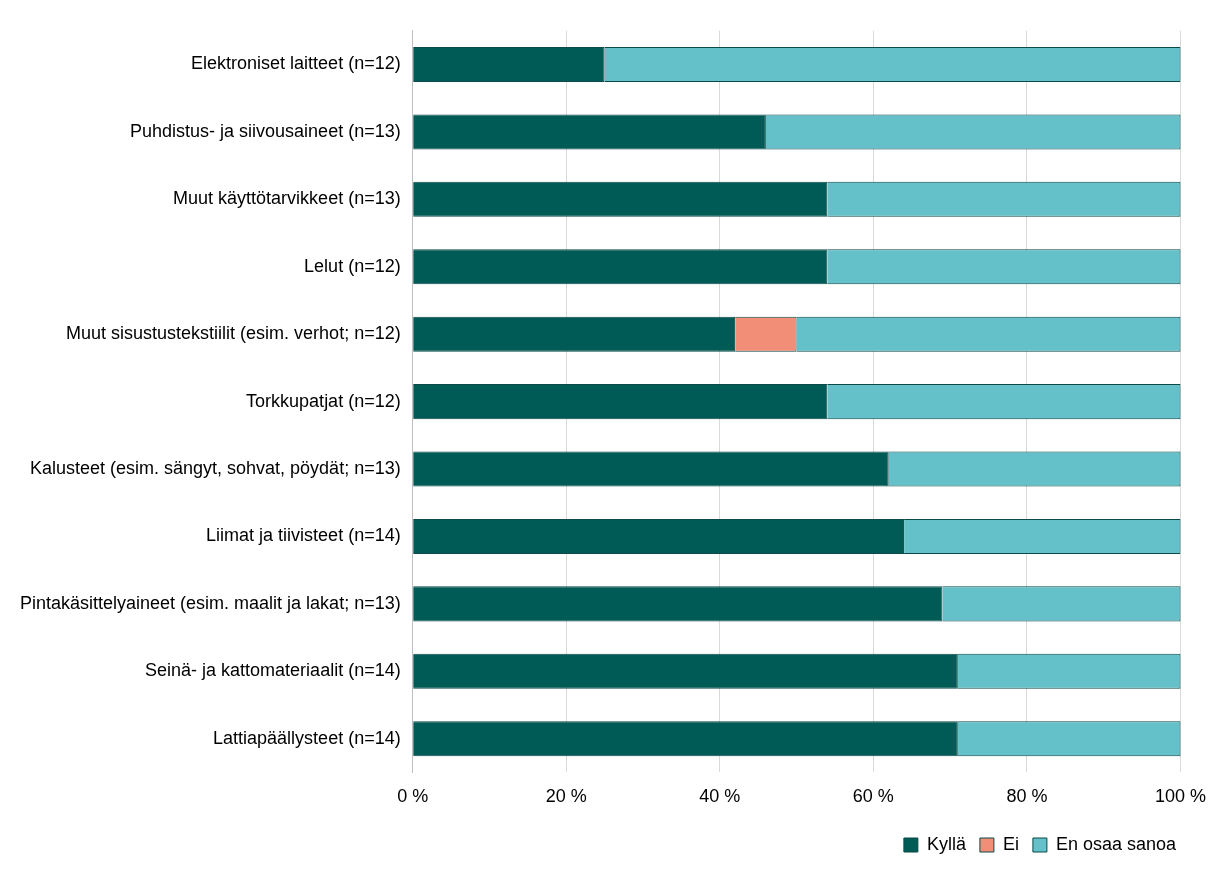 Image resolution: width=1228 pixels, height=872 pixels. Describe the element at coordinates (720, 796) in the screenshot. I see `x-tick-label: 40 %` at that location.